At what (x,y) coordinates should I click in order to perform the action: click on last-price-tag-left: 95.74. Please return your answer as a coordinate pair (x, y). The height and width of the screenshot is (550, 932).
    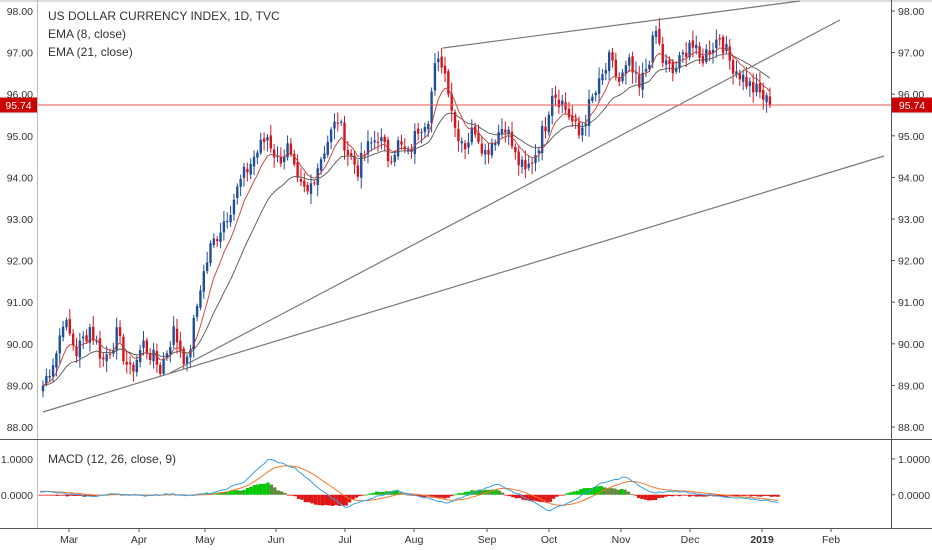
    Looking at the image, I should click on (18, 105).